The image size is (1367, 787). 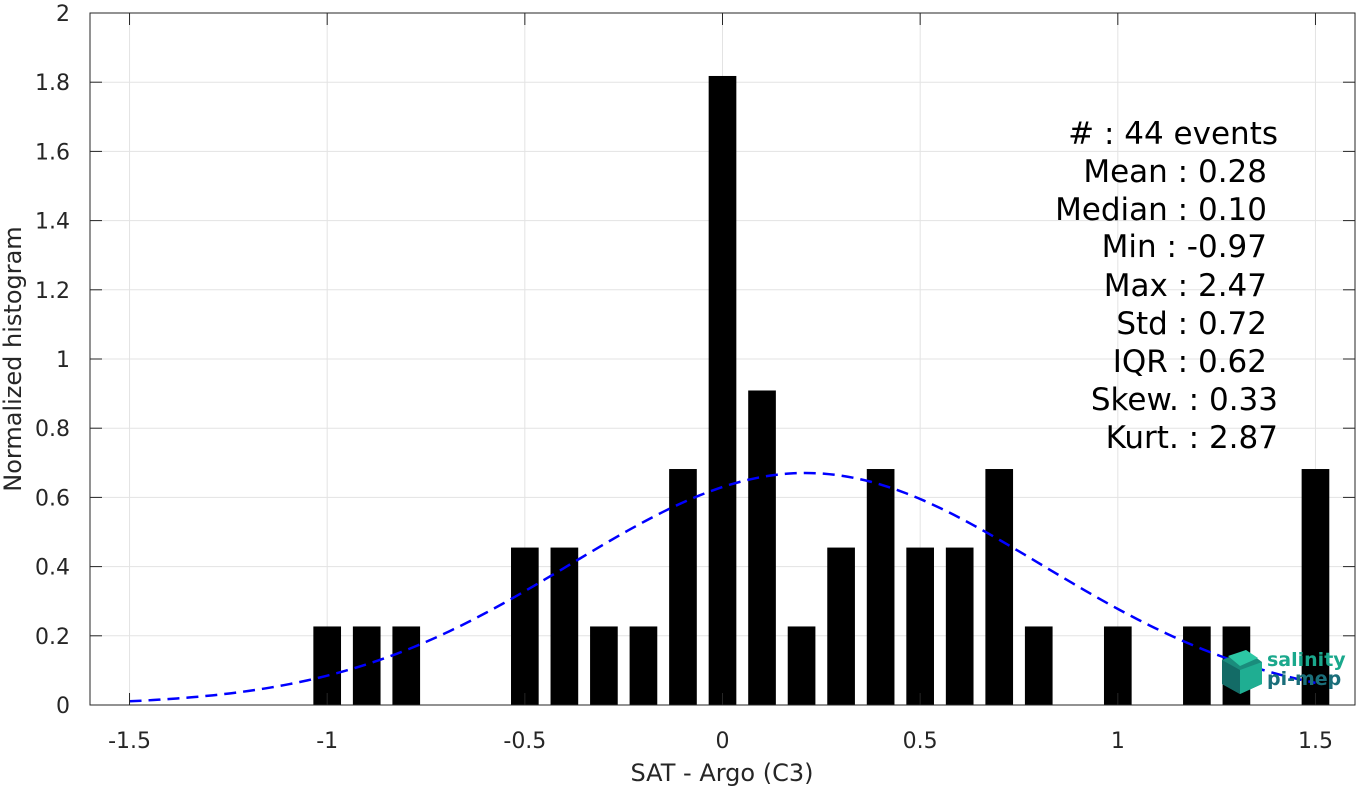 What do you see at coordinates (52, 291) in the screenshot?
I see `y-tick-label: 1.2` at bounding box center [52, 291].